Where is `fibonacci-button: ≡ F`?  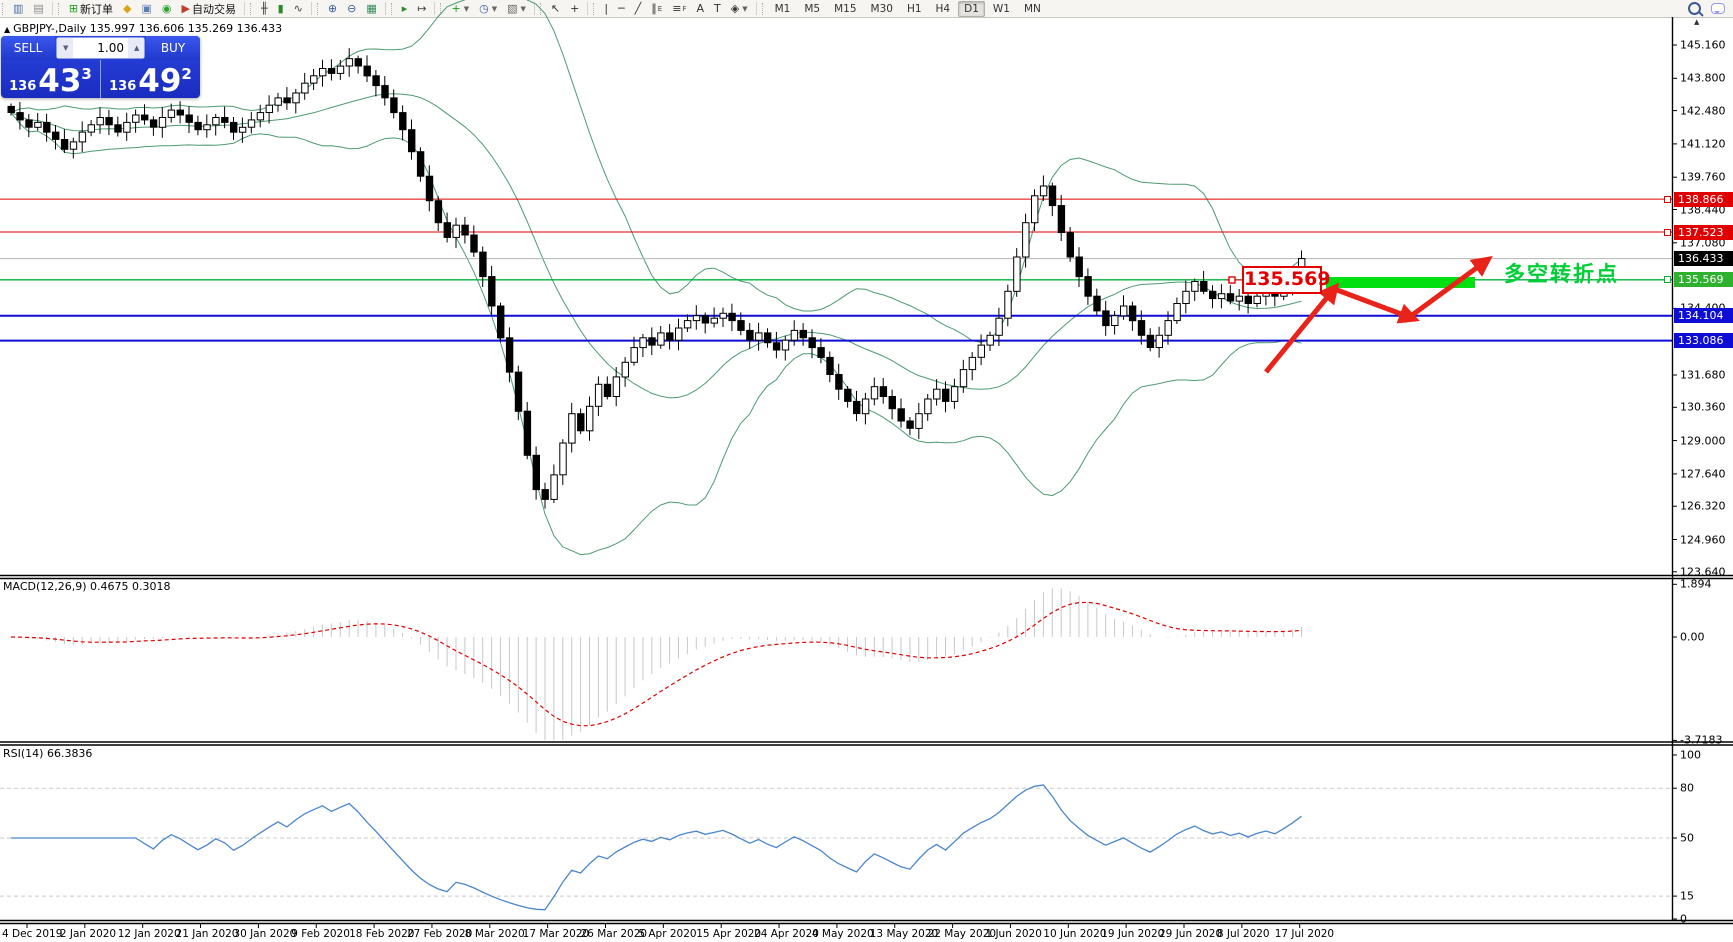 fibonacci-button: ≡ F is located at coordinates (679, 8).